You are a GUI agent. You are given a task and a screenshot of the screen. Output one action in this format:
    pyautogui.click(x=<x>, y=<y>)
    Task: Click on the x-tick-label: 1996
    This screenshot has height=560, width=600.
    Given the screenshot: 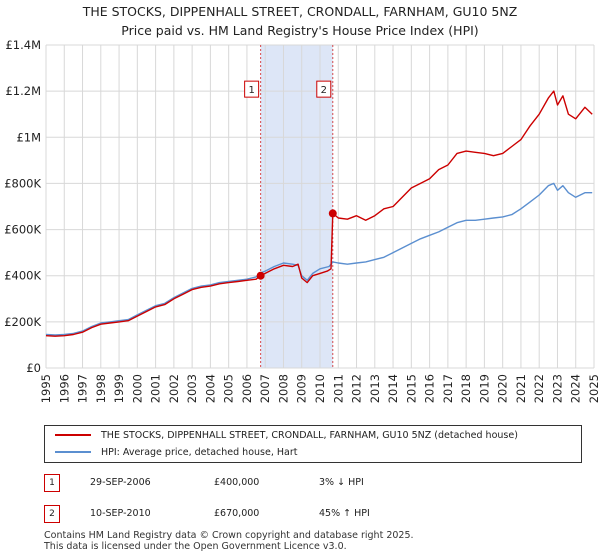 What is the action you would take?
    pyautogui.click(x=64, y=388)
    